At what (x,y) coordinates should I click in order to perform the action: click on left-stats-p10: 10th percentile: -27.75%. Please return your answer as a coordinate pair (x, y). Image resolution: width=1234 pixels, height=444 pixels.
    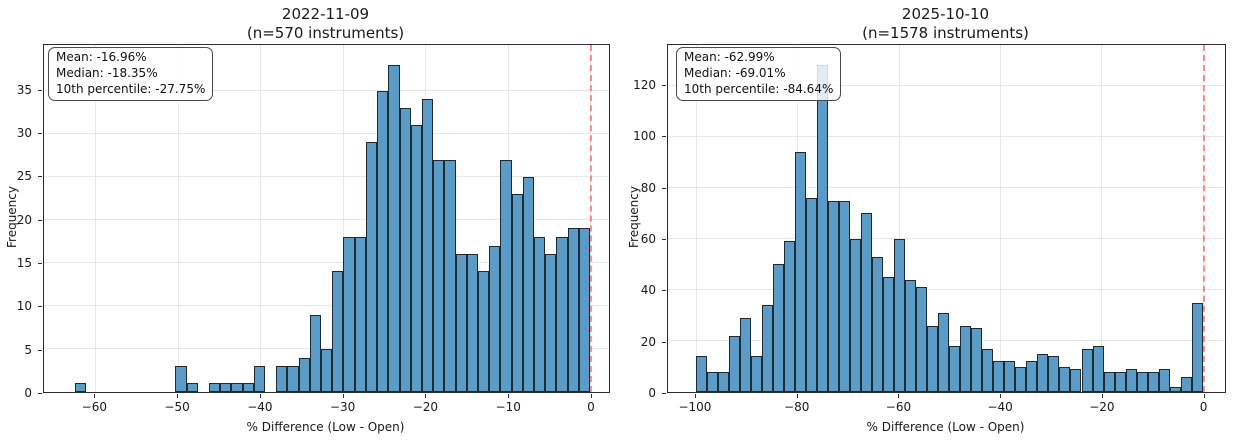
    Looking at the image, I should click on (131, 88).